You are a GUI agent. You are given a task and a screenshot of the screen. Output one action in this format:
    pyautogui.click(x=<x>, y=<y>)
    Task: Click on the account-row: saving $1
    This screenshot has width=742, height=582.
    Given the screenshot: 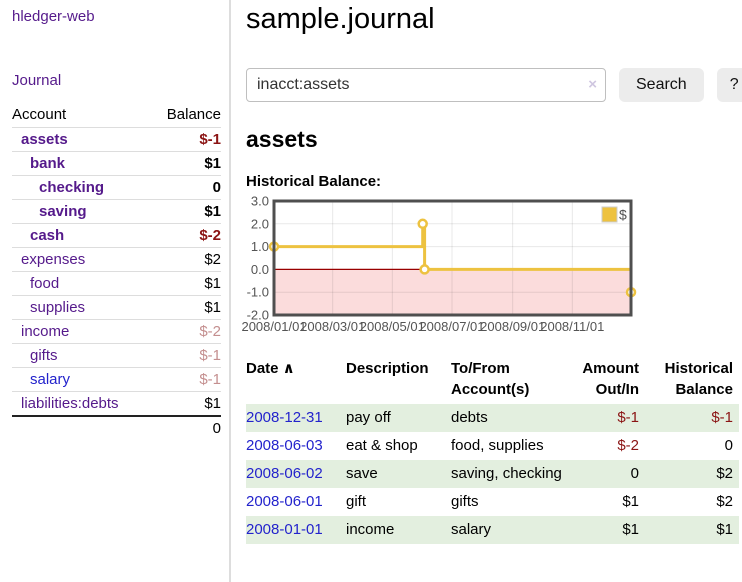 What is the action you would take?
    pyautogui.click(x=116, y=211)
    